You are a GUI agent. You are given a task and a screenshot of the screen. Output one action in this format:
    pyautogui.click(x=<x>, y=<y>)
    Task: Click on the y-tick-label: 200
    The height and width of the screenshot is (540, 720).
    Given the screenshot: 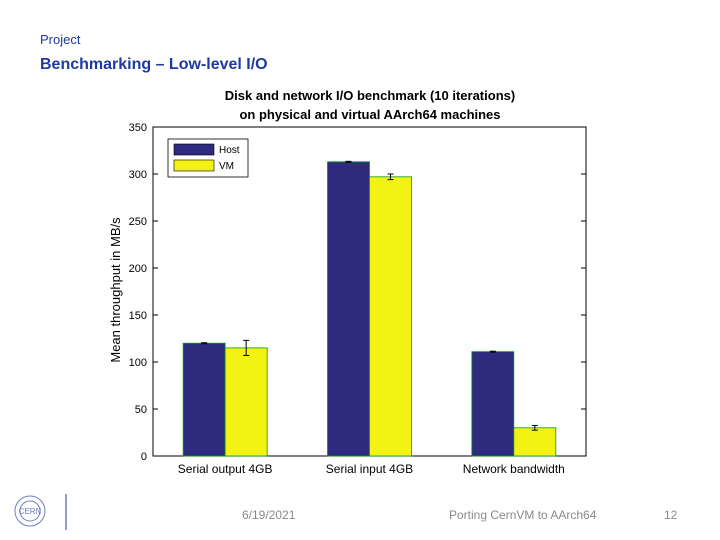 What is the action you would take?
    pyautogui.click(x=138, y=269)
    